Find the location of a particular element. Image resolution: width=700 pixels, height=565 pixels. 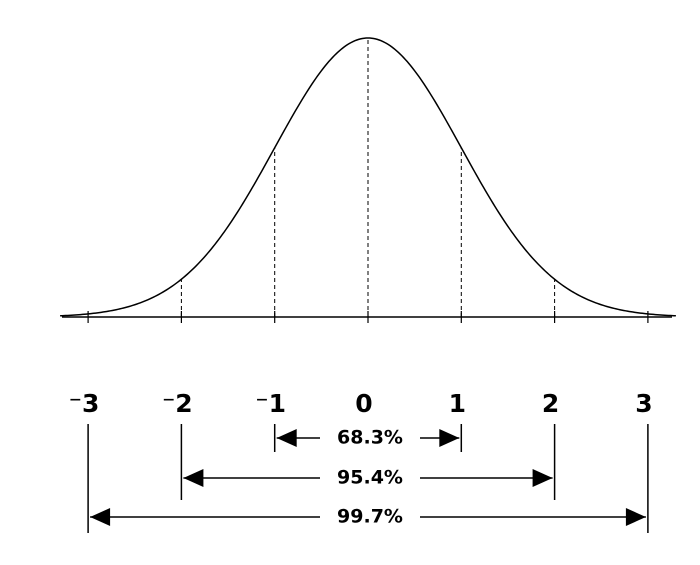

interval-label: 68.3% is located at coordinates (370, 438).